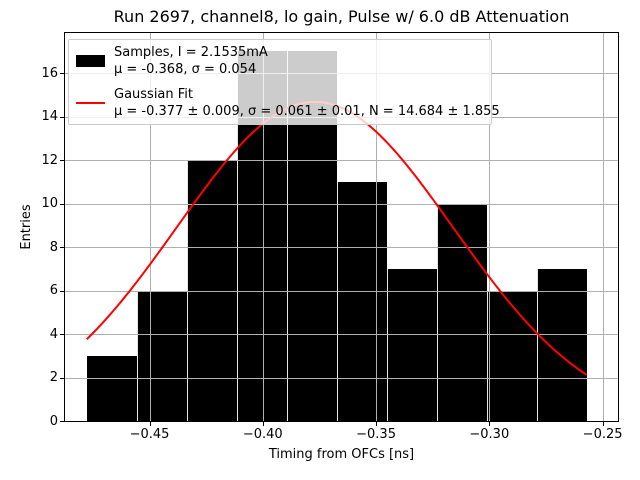 The height and width of the screenshot is (480, 640). Describe the element at coordinates (90, 61) in the screenshot. I see `legend-samples-swatch` at that location.